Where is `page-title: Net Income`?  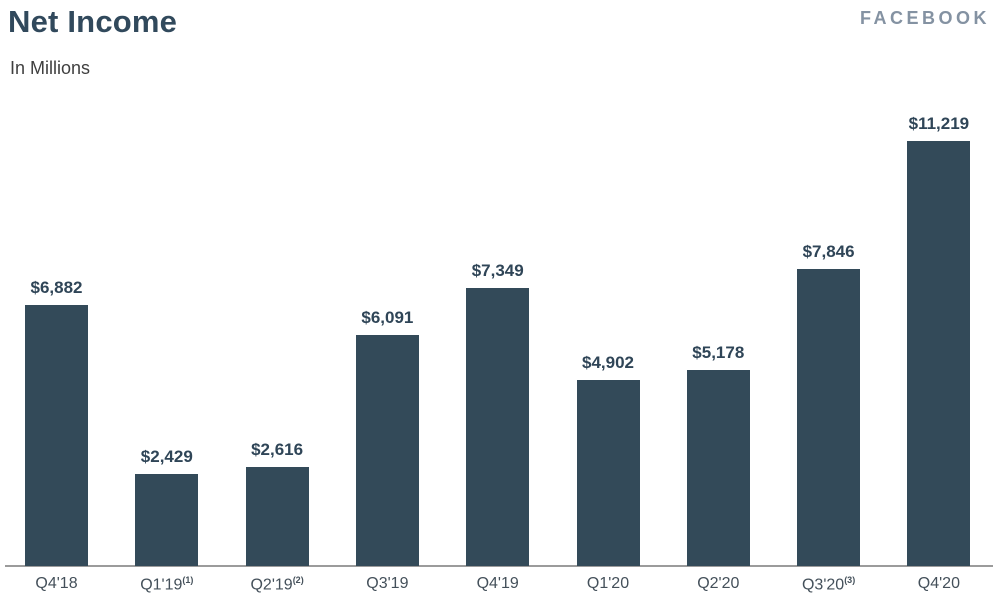 page-title: Net Income is located at coordinates (93, 21).